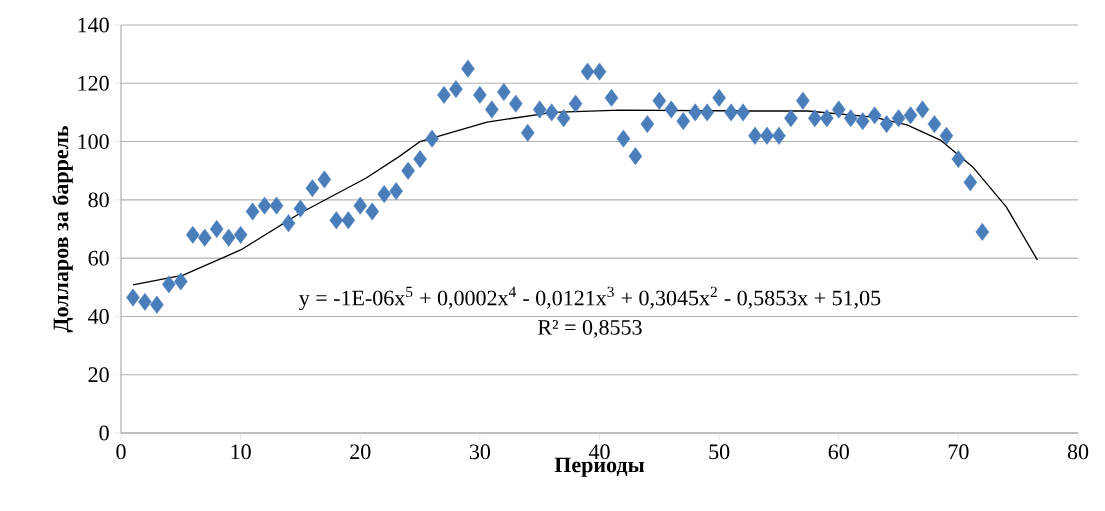  Describe the element at coordinates (62, 229) in the screenshot. I see `y-axis-title: Долларов за баррель` at that location.